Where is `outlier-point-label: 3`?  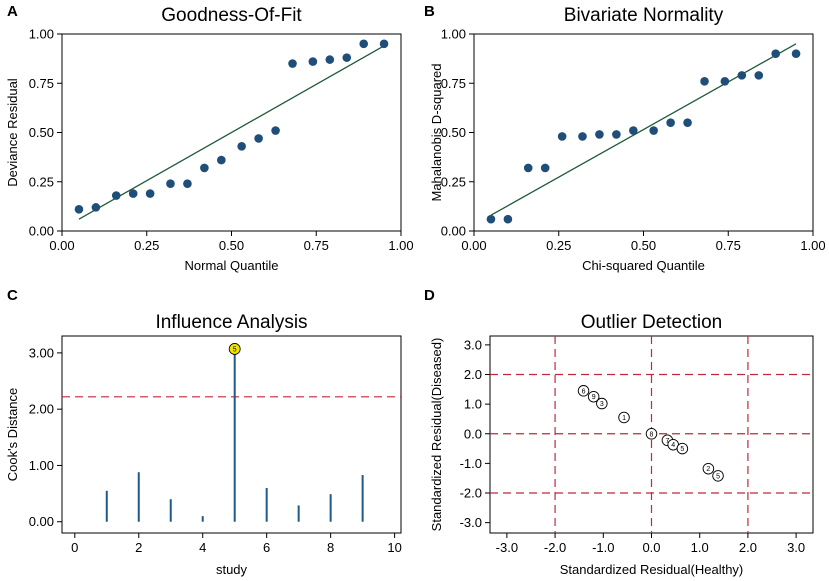 outlier-point-label: 3 is located at coordinates (602, 404).